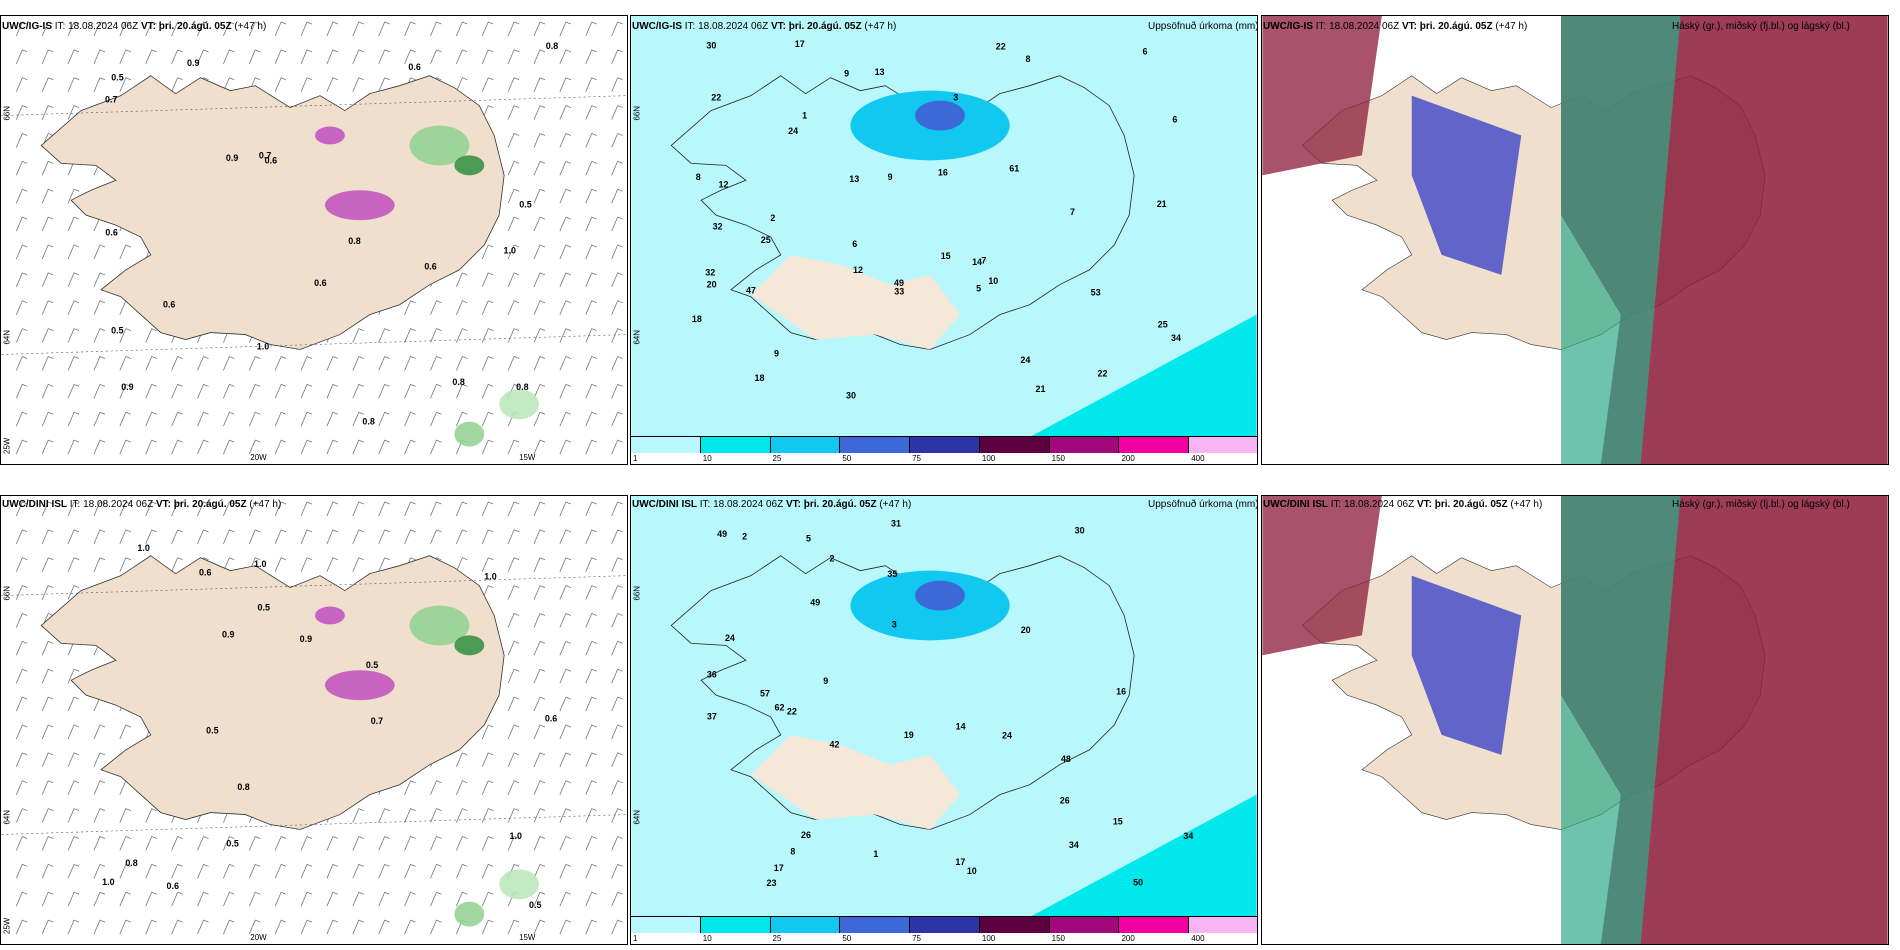 The height and width of the screenshot is (950, 1900). Describe the element at coordinates (759, 378) in the screenshot. I see `value-label: 18` at that location.